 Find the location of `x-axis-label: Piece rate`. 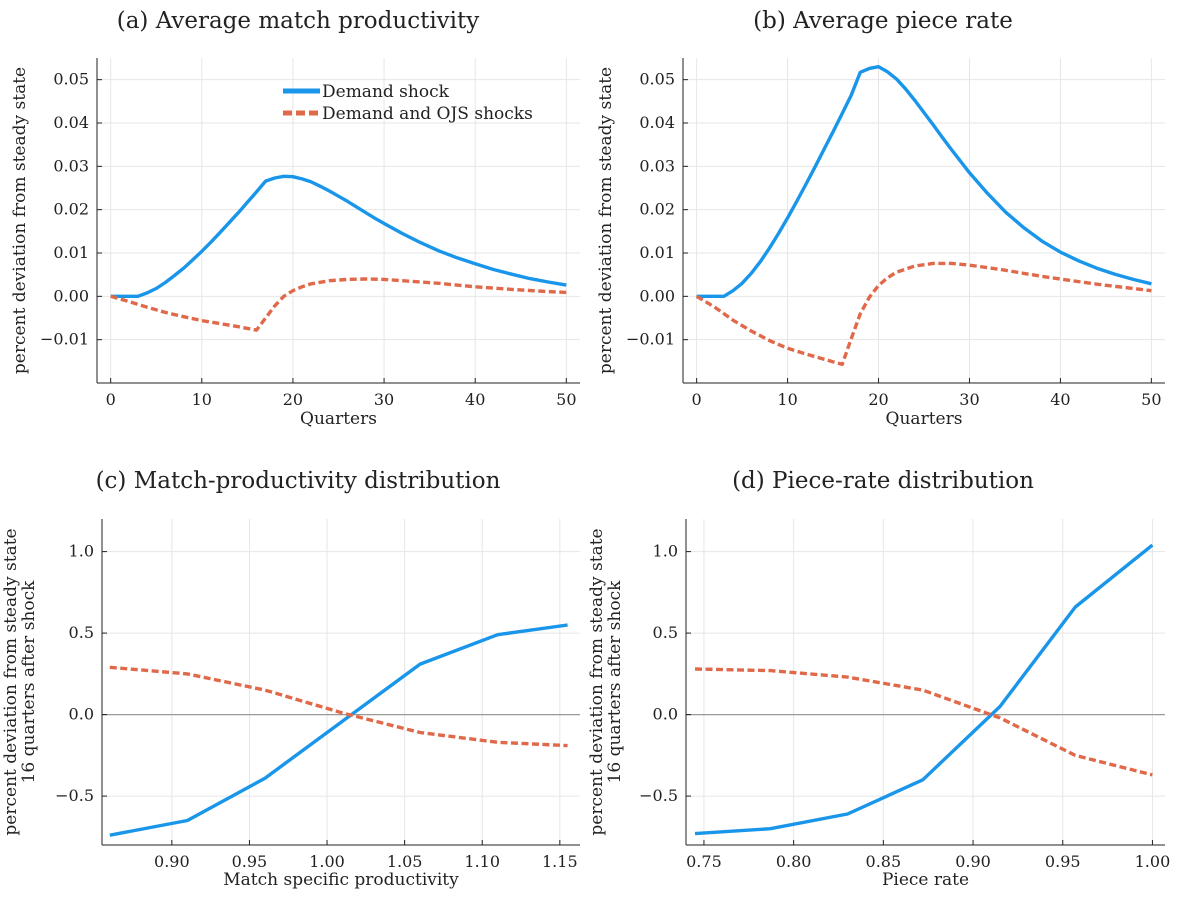

x-axis-label: Piece rate is located at coordinates (925, 880).